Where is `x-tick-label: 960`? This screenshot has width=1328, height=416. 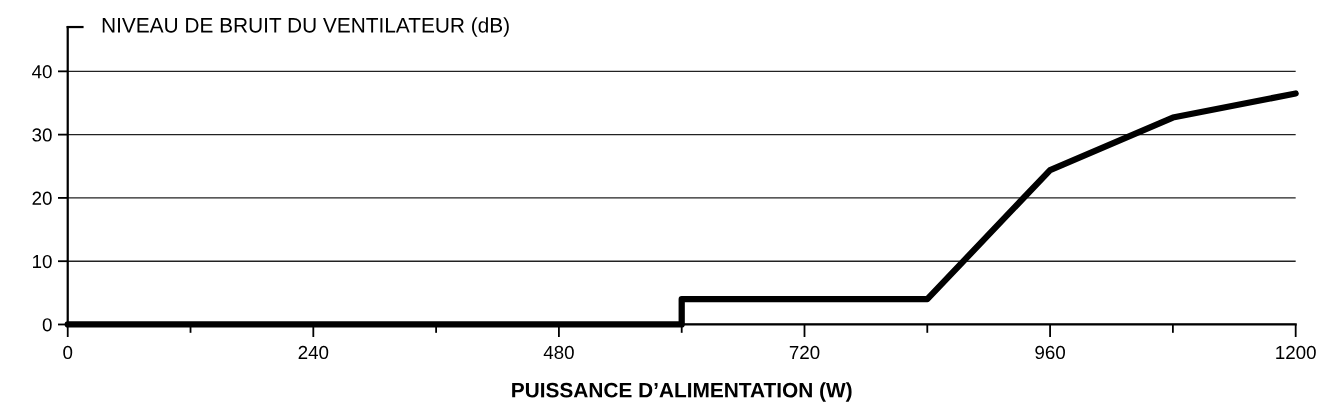 x-tick-label: 960 is located at coordinates (1050, 352).